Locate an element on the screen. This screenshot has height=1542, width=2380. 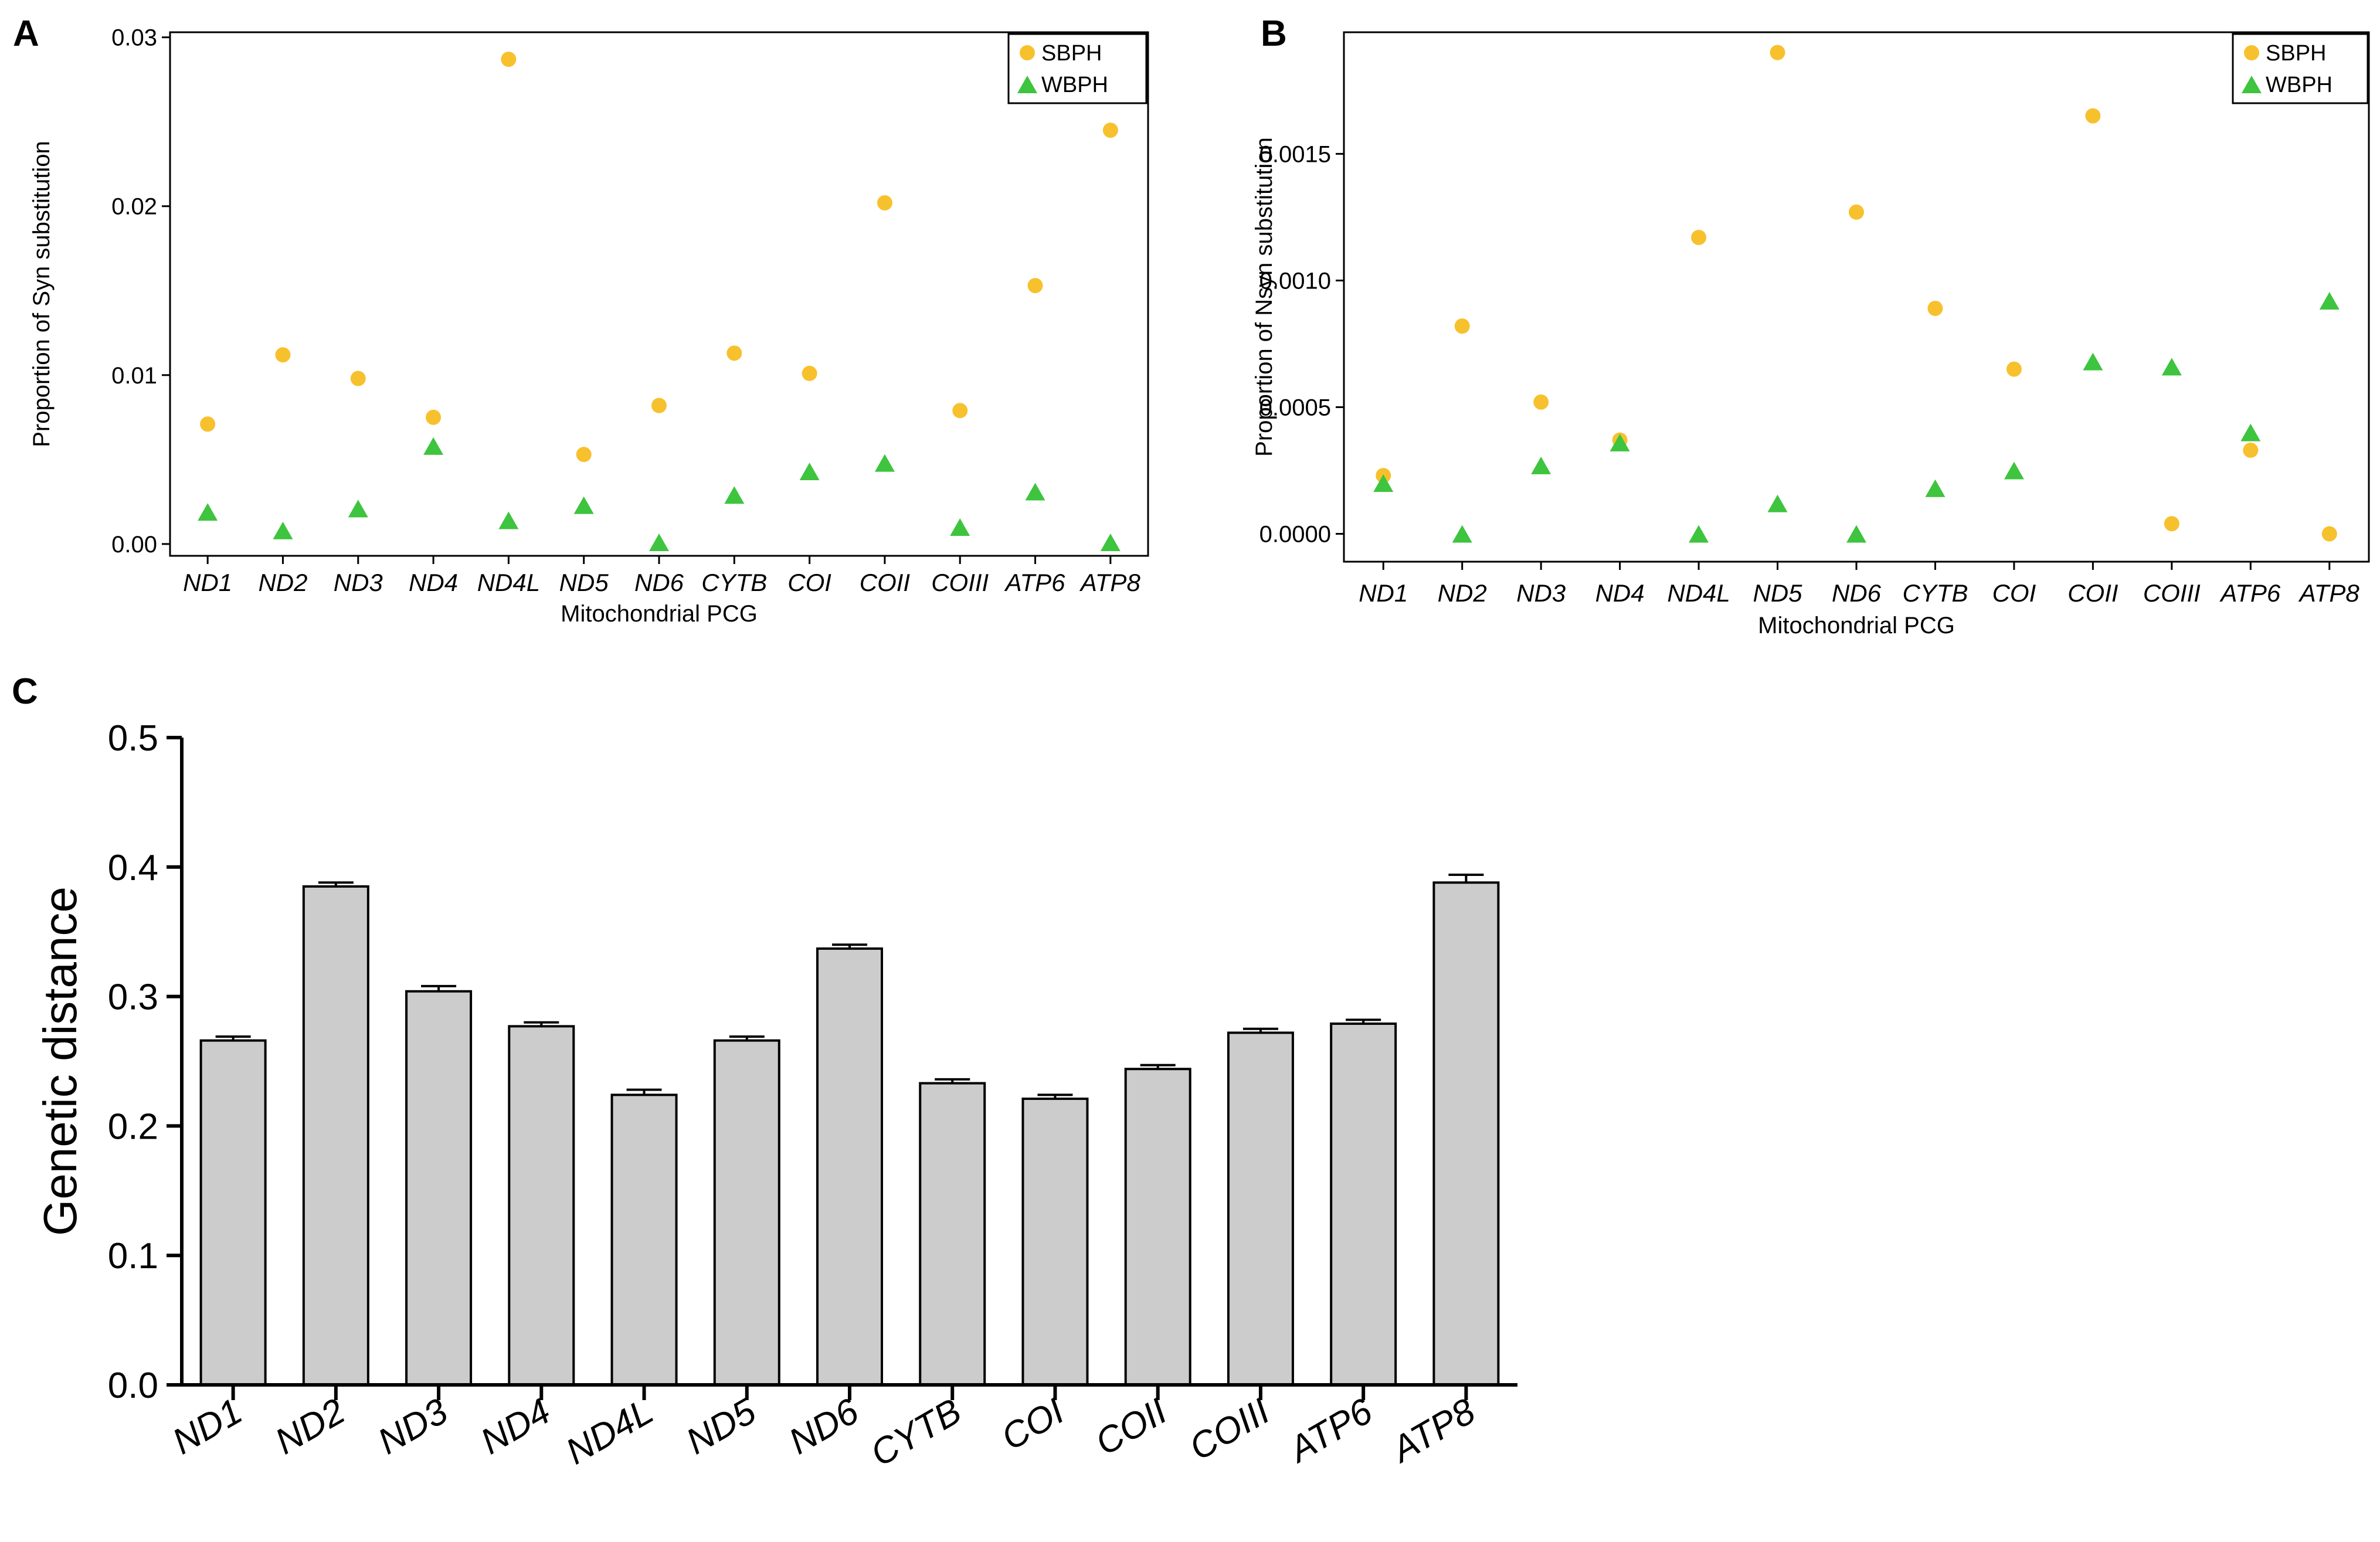
plot-frame is located at coordinates (1856, 297).